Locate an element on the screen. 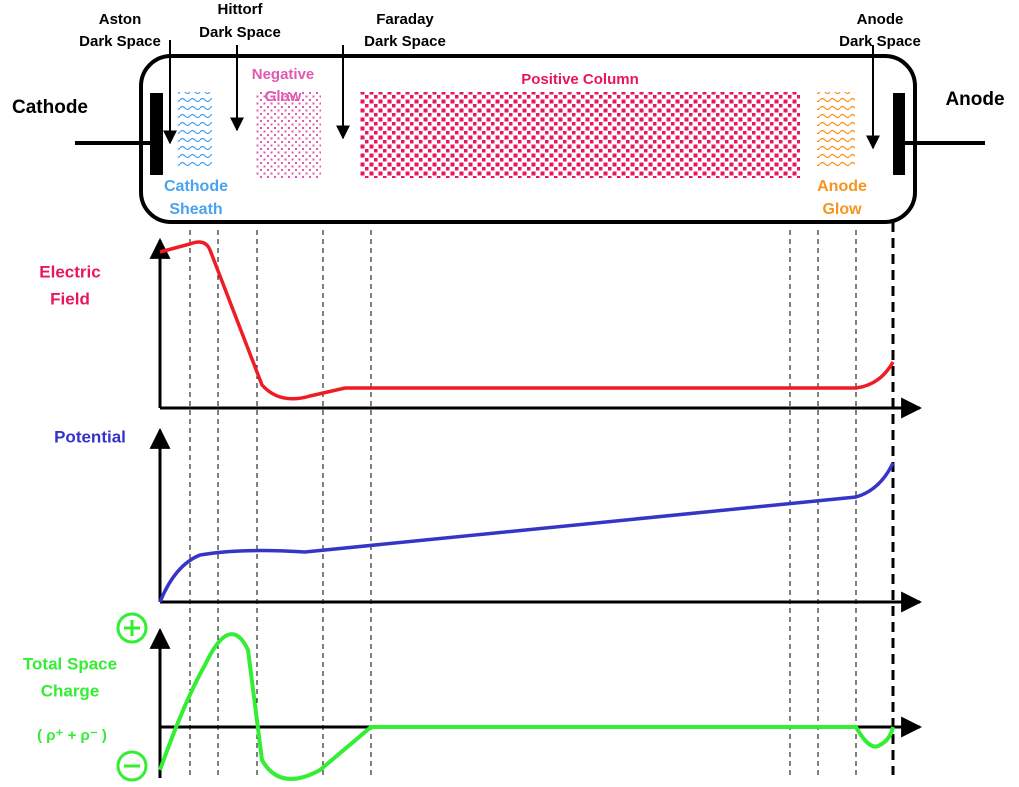 This screenshot has height=787, width=1019. electric-field-curve is located at coordinates (527, 320).